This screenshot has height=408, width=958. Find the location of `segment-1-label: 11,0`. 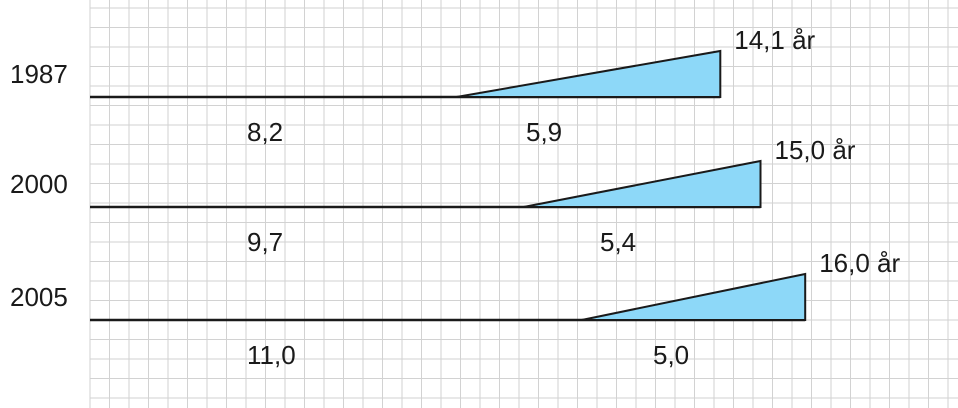

segment-1-label: 11,0 is located at coordinates (271, 355).